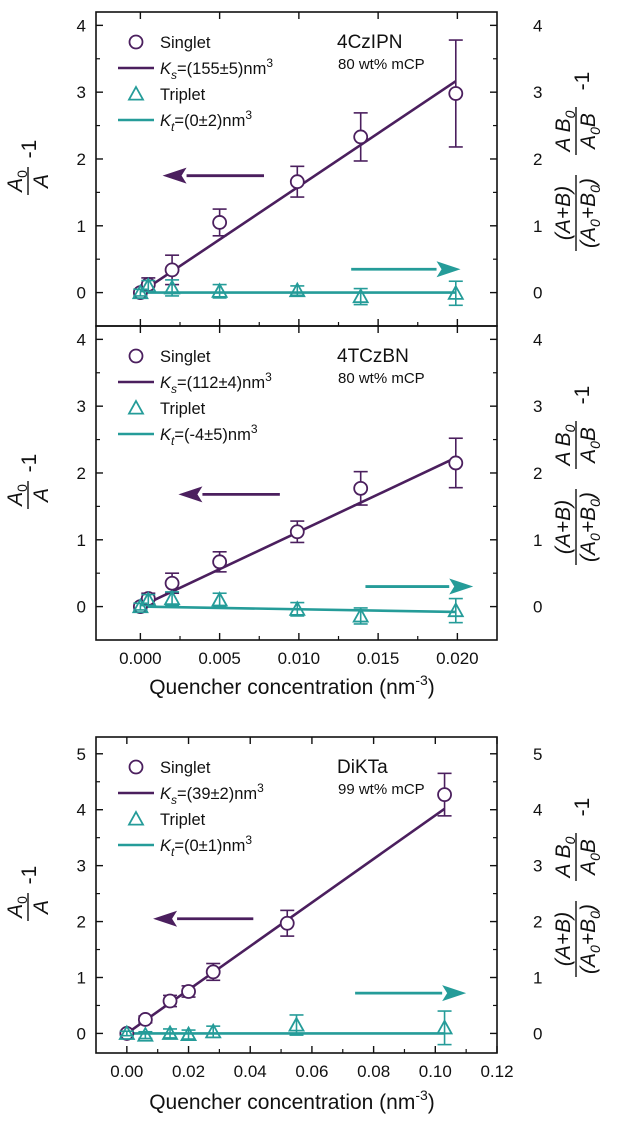  What do you see at coordinates (582, 81) in the screenshot?
I see `right-label-minus-one: -1` at bounding box center [582, 81].